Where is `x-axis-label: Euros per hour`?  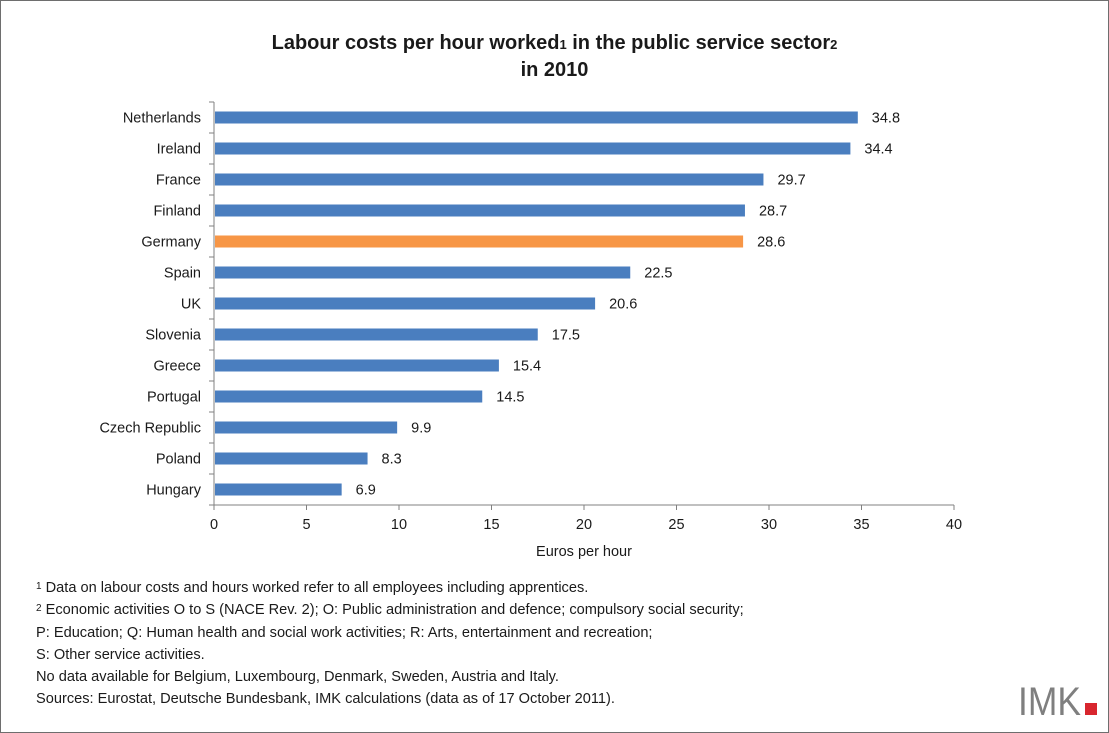 x-axis-label: Euros per hour is located at coordinates (584, 552).